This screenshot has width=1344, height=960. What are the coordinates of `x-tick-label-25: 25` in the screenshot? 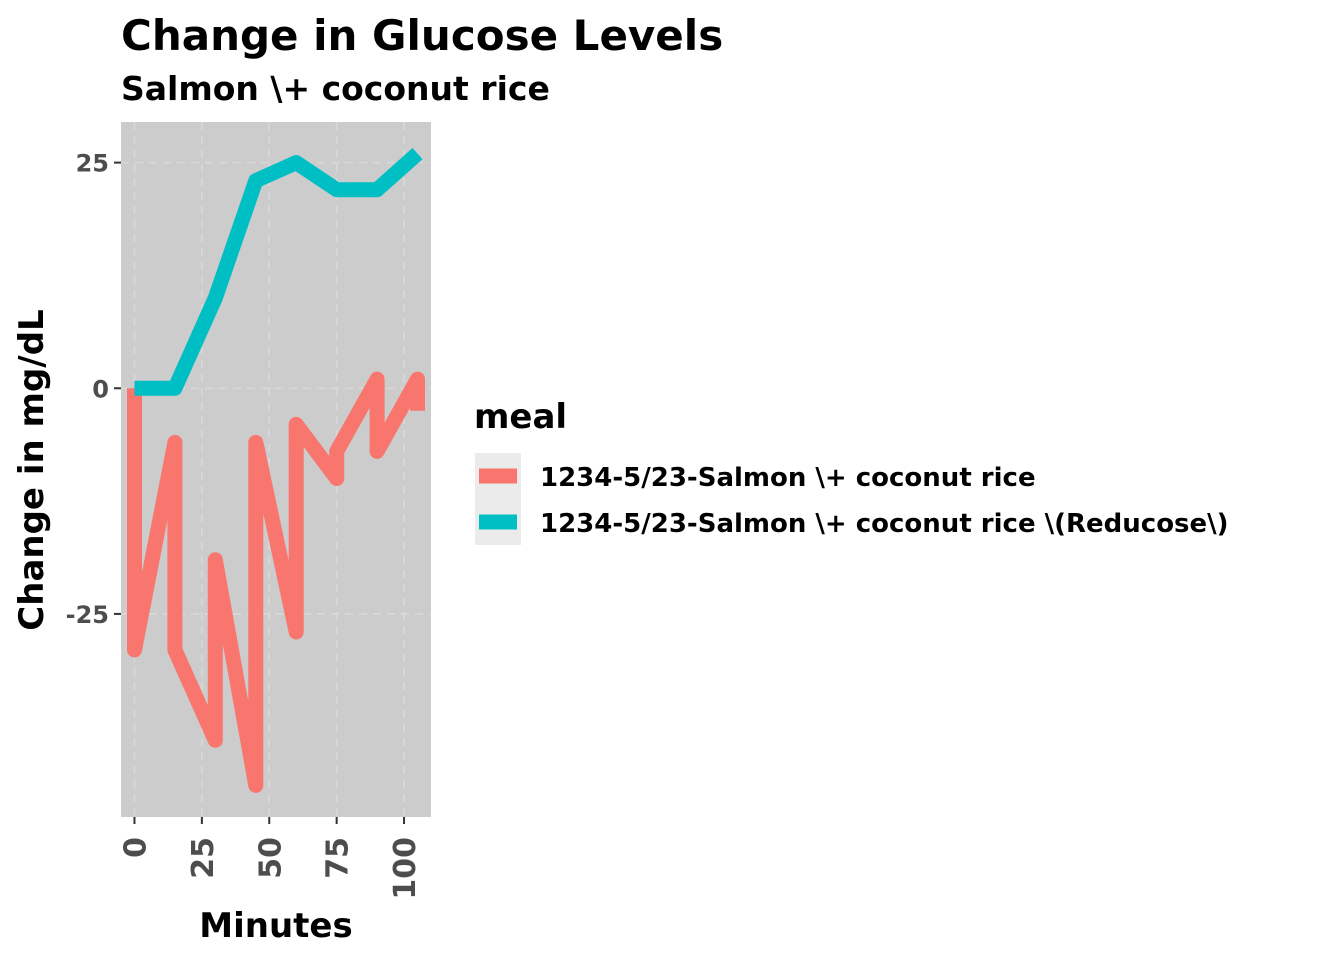 It's located at (203, 858).